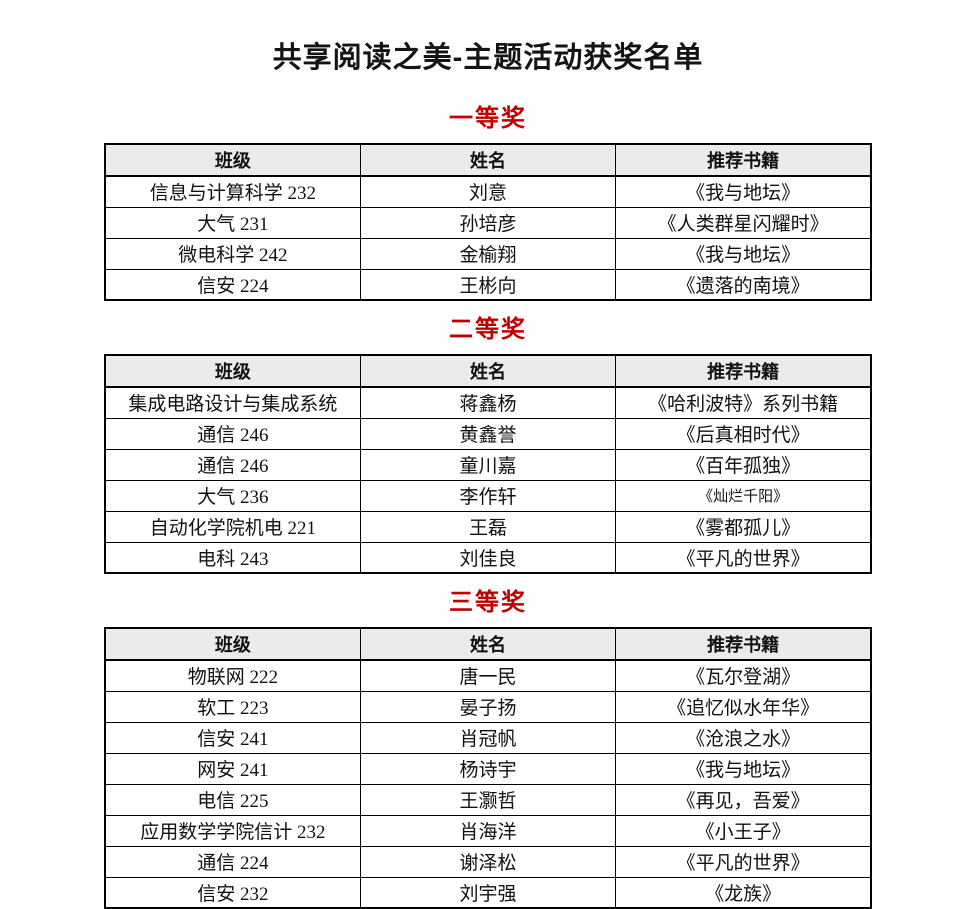  What do you see at coordinates (743, 830) in the screenshot?
I see `cell-book: 《小王子》` at bounding box center [743, 830].